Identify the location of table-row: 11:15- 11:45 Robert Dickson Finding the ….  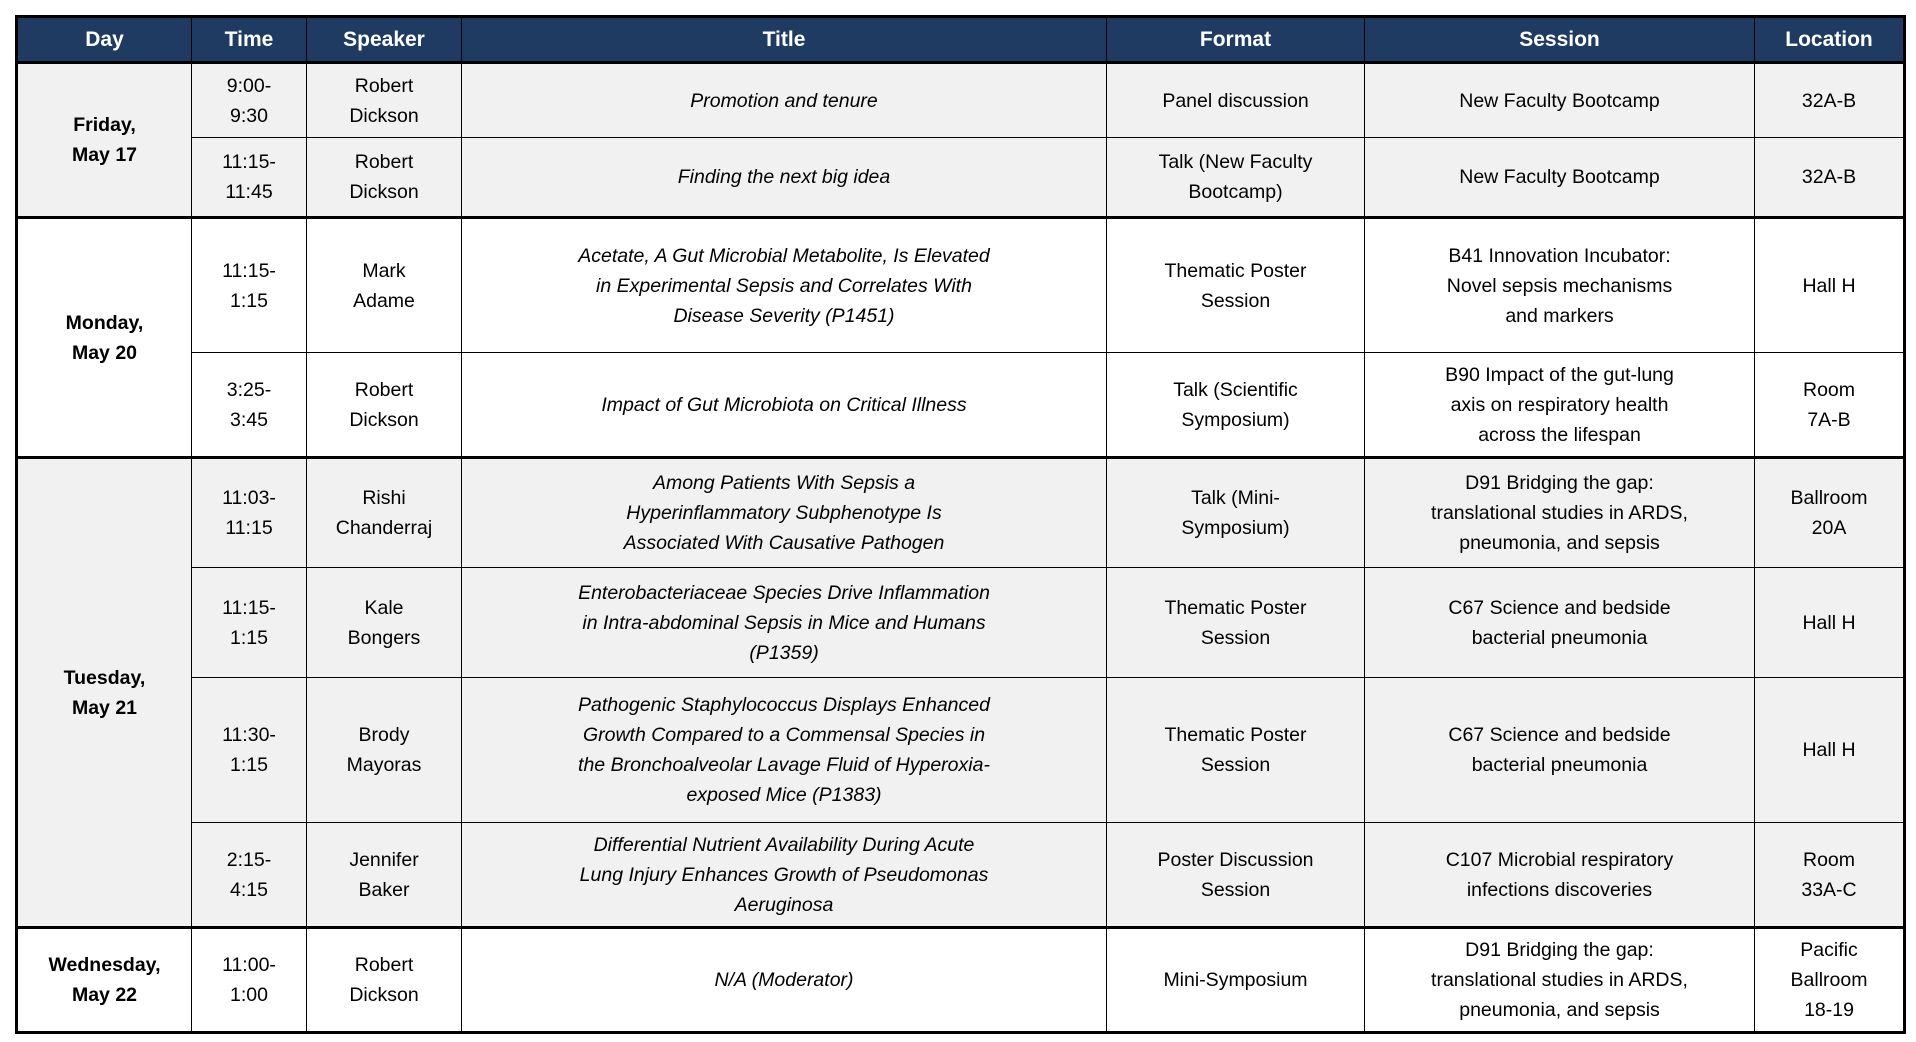
(961, 177).